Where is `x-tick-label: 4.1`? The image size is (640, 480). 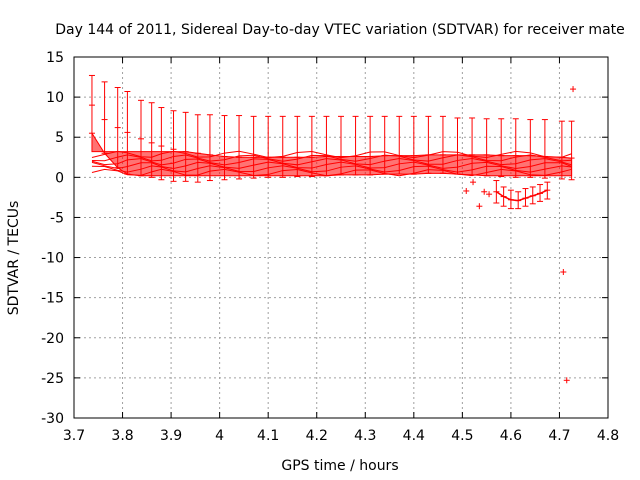
x-tick-label: 4.1 is located at coordinates (268, 436).